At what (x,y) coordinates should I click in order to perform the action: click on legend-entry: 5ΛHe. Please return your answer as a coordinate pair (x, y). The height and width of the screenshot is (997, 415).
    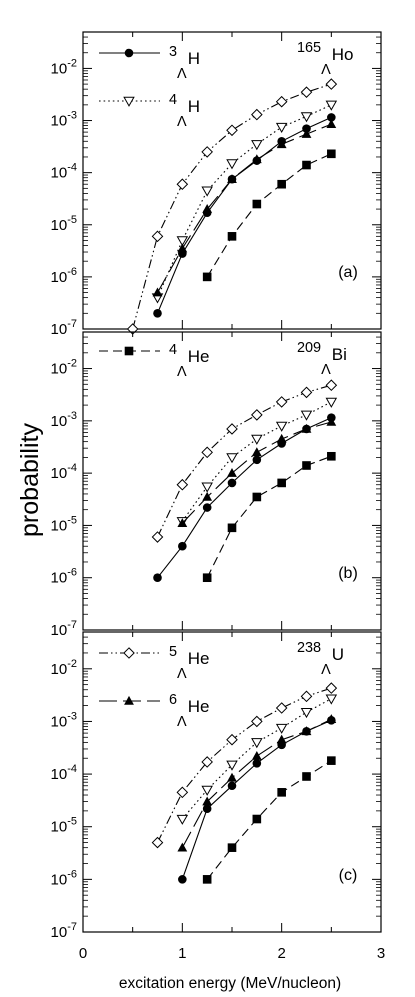
    Looking at the image, I should click on (154, 663).